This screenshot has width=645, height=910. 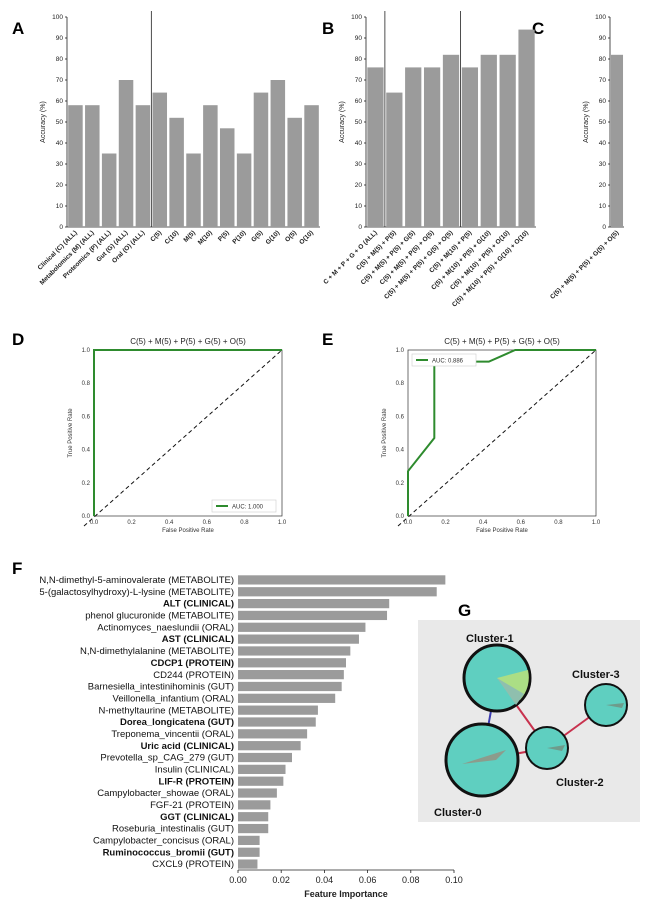 What do you see at coordinates (188, 531) in the screenshot?
I see `chart-d-x-axis-label: False Positive Rate` at bounding box center [188, 531].